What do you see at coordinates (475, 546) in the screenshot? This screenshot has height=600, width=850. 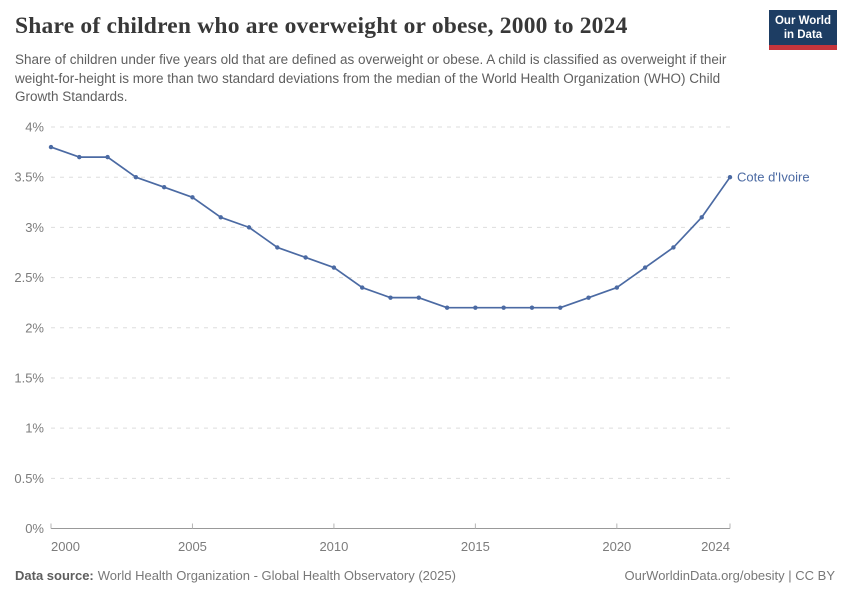 I see `x-tick-label: 2015` at bounding box center [475, 546].